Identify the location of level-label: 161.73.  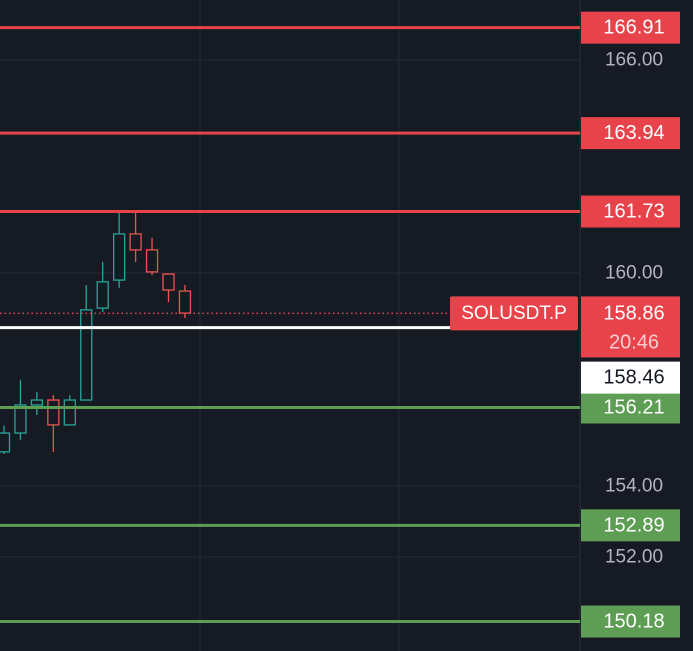
(633, 212).